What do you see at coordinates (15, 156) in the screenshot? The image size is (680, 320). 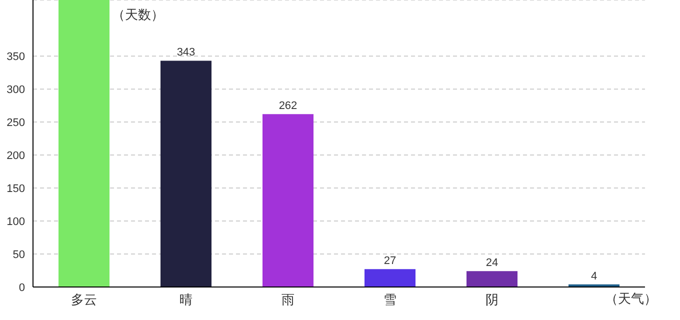 I see `y-tick-label: 200` at bounding box center [15, 156].